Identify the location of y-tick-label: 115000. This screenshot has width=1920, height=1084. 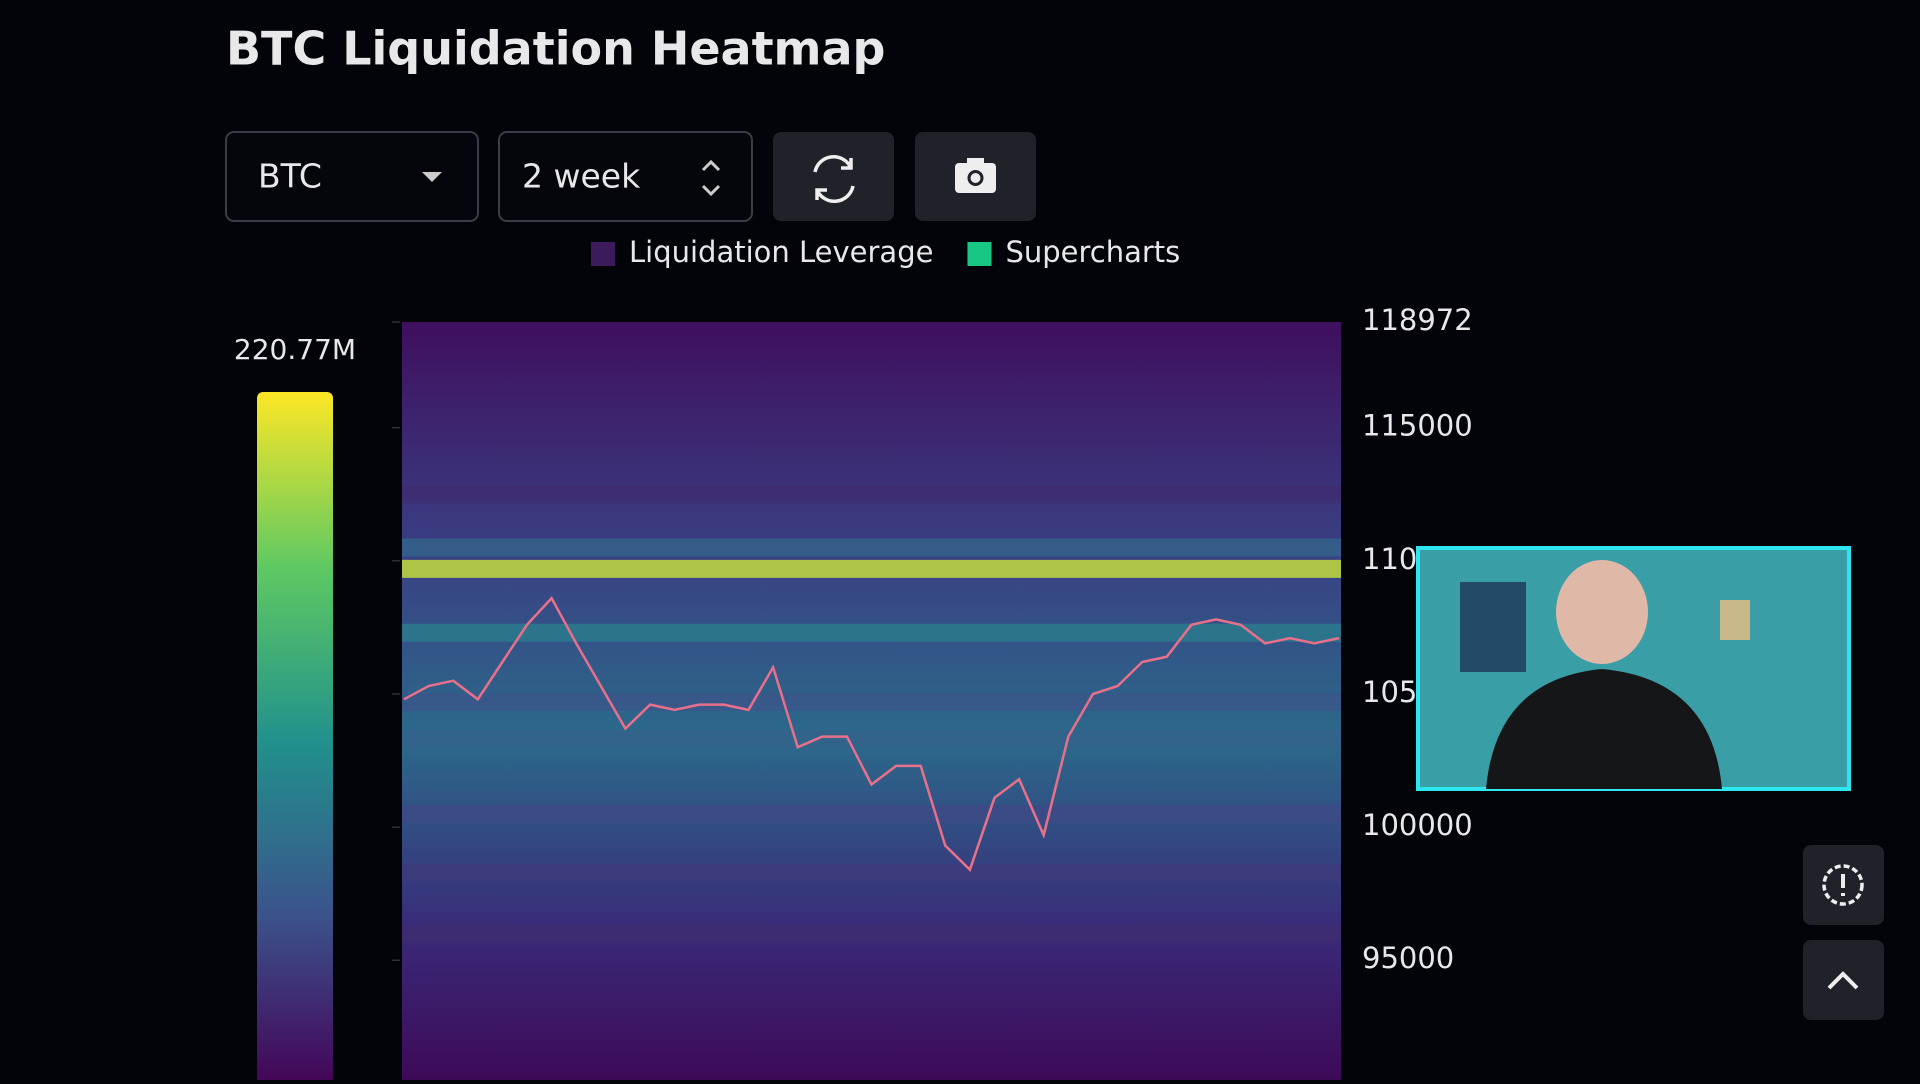
(1417, 426).